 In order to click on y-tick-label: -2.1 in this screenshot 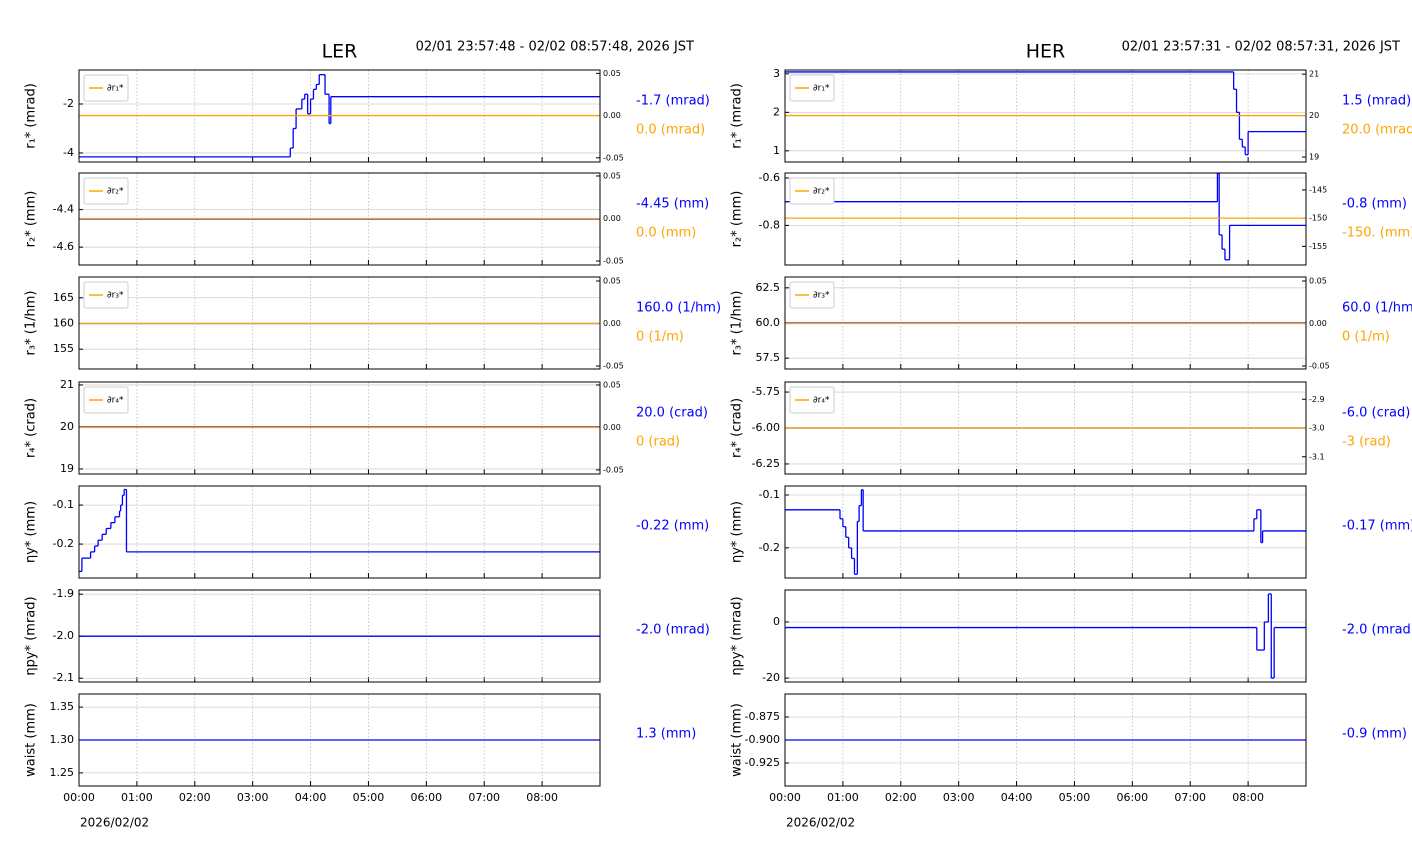, I will do `click(63, 677)`.